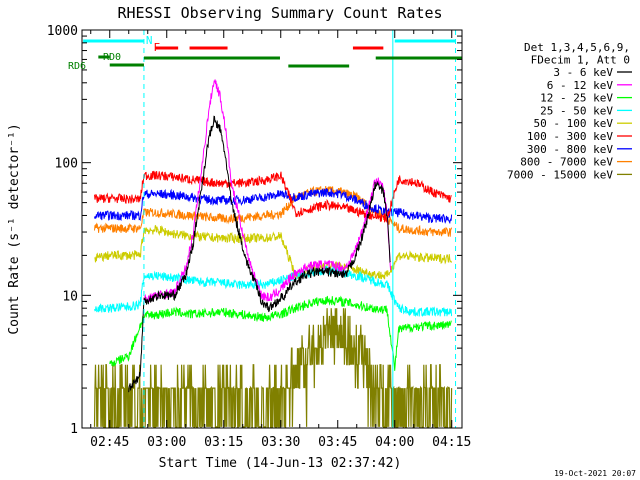 The image size is (640, 480). What do you see at coordinates (280, 463) in the screenshot?
I see `x-axis-label: Start Time (14-Jun-13 02:37:42)` at bounding box center [280, 463].